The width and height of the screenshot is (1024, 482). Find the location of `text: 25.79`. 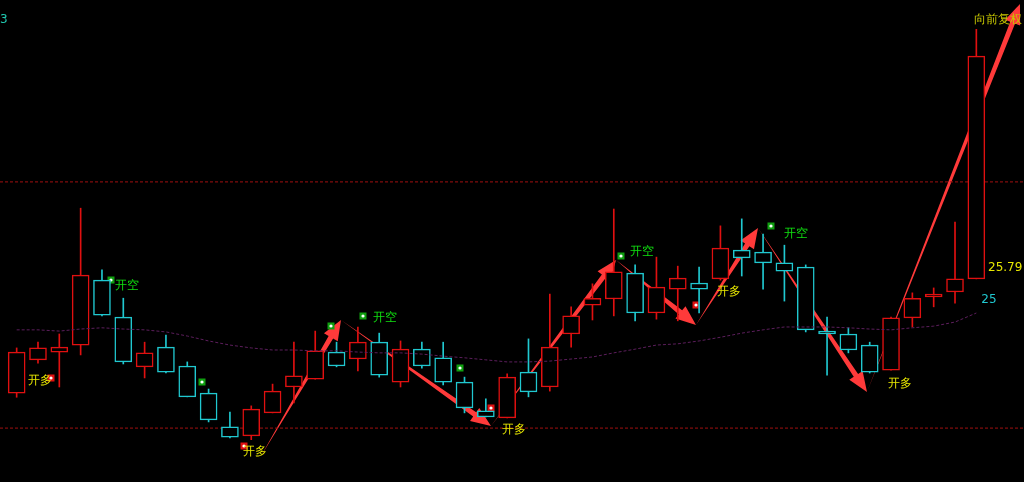

text: 25.79 is located at coordinates (1005, 267).